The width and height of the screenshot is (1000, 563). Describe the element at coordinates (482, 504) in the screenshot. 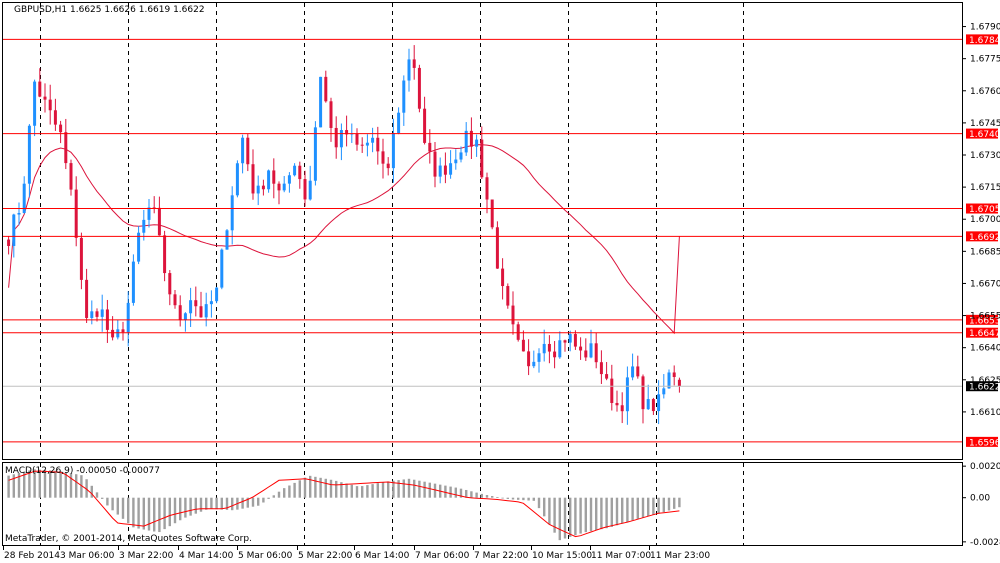

I see `macd-pane` at that location.